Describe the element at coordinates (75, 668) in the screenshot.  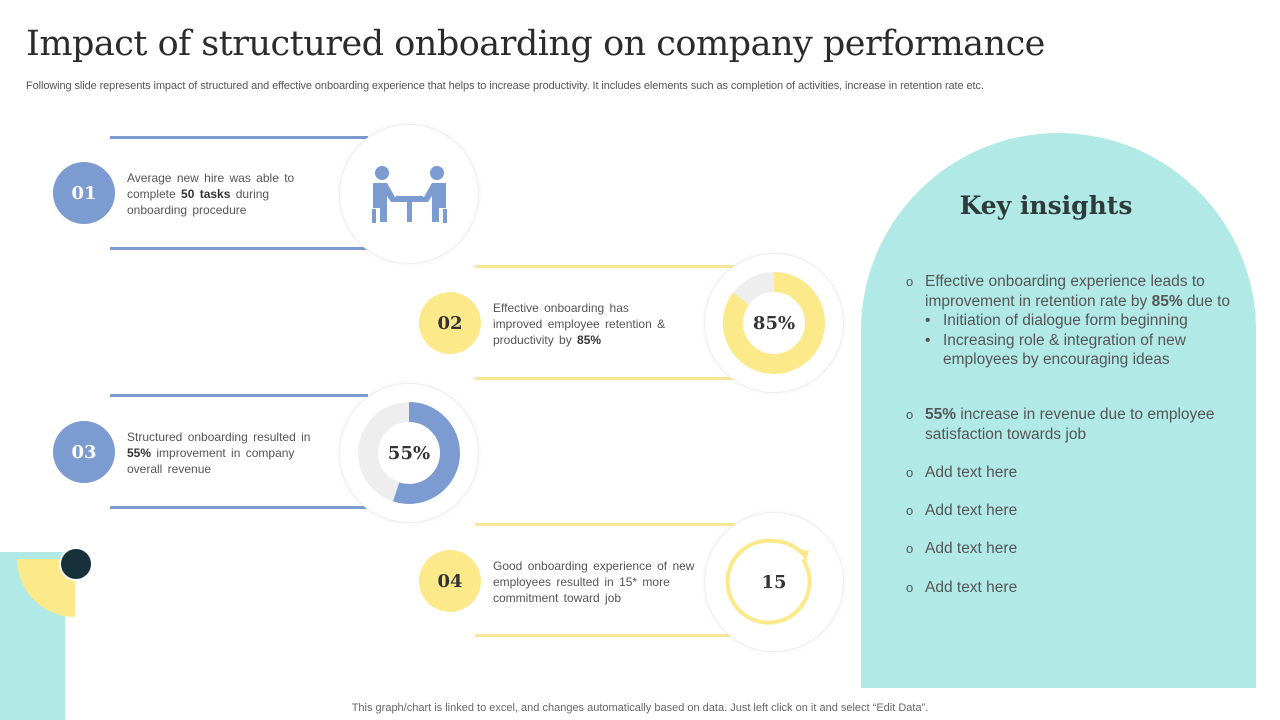
I see `decor-white-strip` at that location.